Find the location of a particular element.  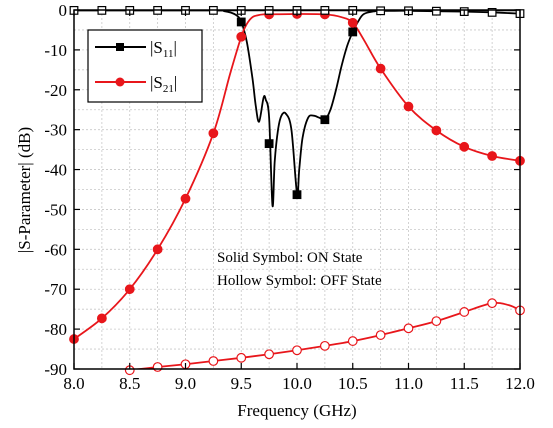

y-tick-label: -70 is located at coordinates (55, 289).